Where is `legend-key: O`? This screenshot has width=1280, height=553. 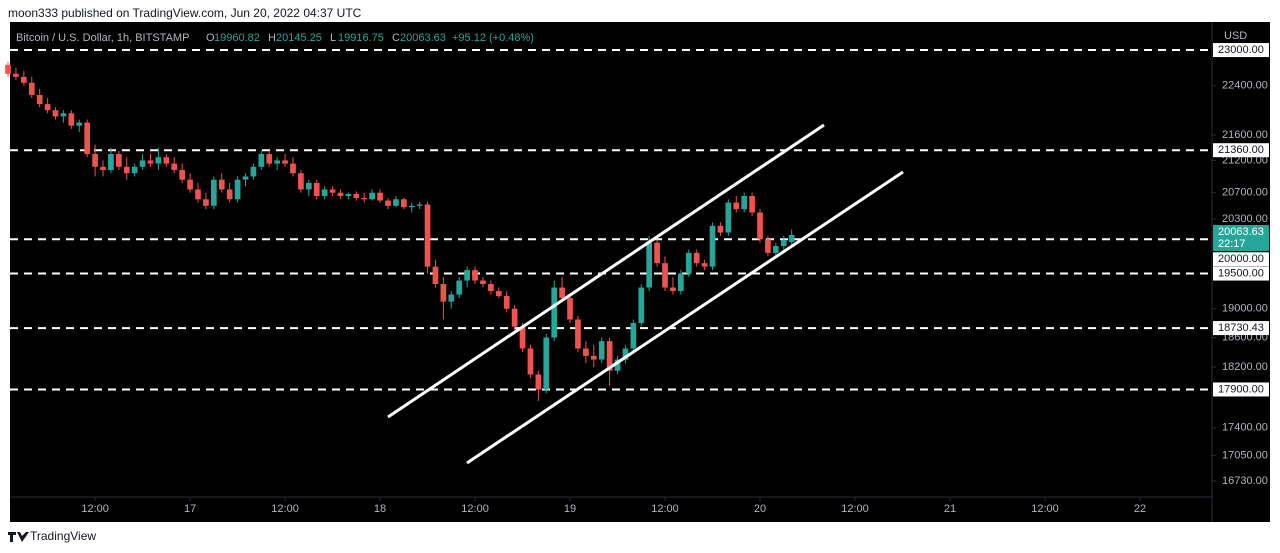
legend-key: O is located at coordinates (210, 38).